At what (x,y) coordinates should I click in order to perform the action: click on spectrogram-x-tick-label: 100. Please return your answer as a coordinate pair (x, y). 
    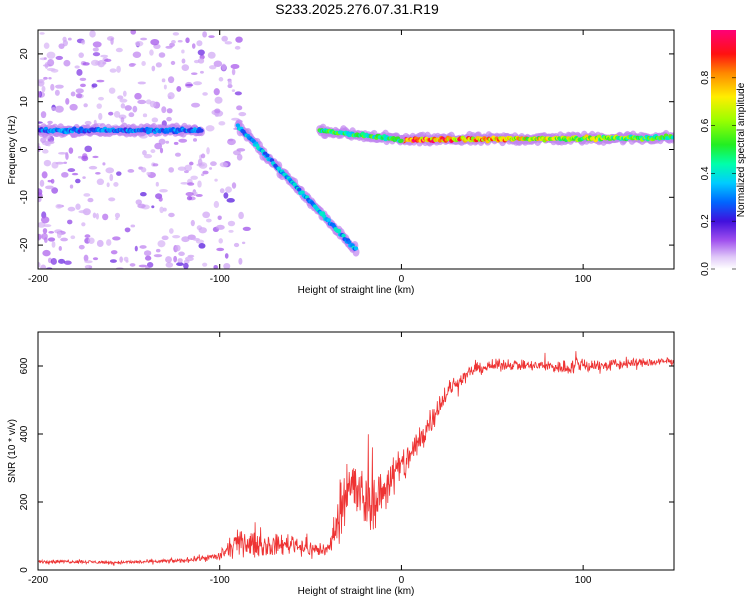
    Looking at the image, I should click on (583, 279).